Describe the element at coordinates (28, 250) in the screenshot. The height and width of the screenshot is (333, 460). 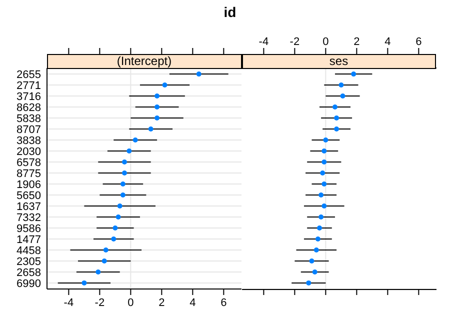
I see `y-tick-label: 4458` at that location.